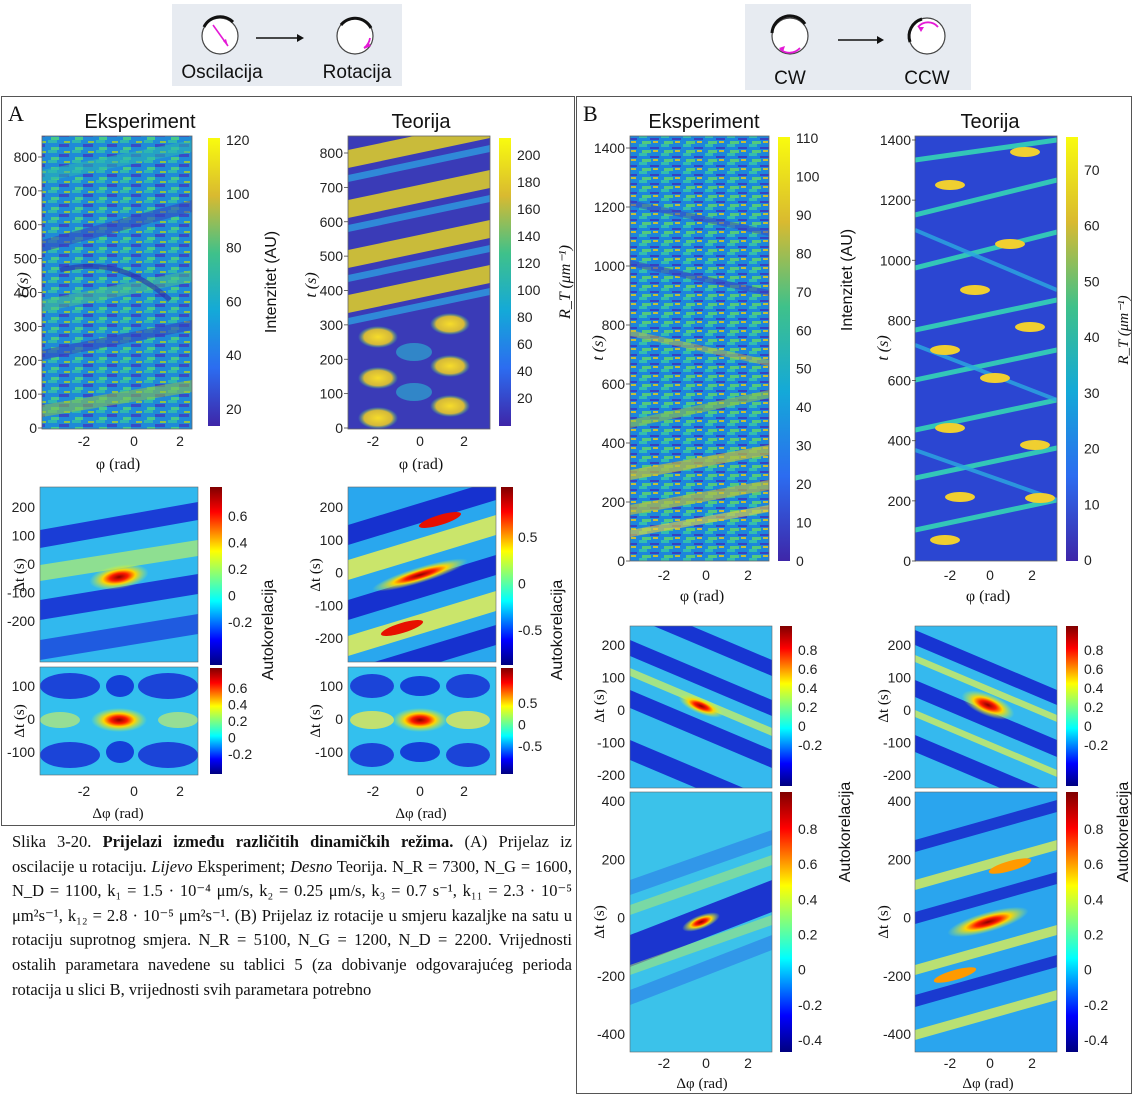 Image resolution: width=1133 pixels, height=1095 pixels. What do you see at coordinates (804, 253) in the screenshot?
I see `tick-label: 80` at bounding box center [804, 253].